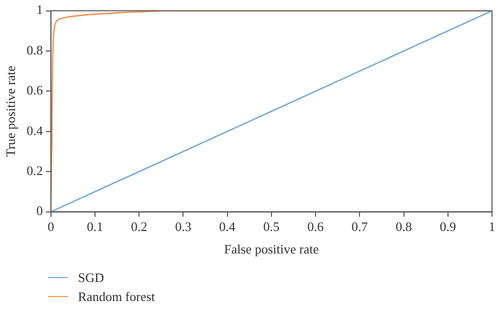 This screenshot has width=500, height=323. I want to click on x-tick-label: 0.8, so click(404, 226).